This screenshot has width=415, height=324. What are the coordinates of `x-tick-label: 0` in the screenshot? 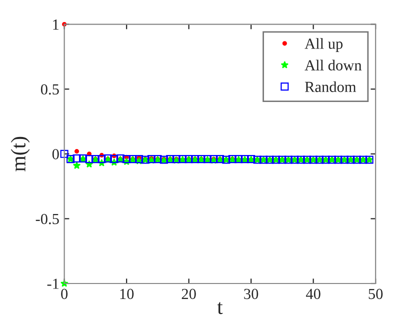 It's located at (64, 294).